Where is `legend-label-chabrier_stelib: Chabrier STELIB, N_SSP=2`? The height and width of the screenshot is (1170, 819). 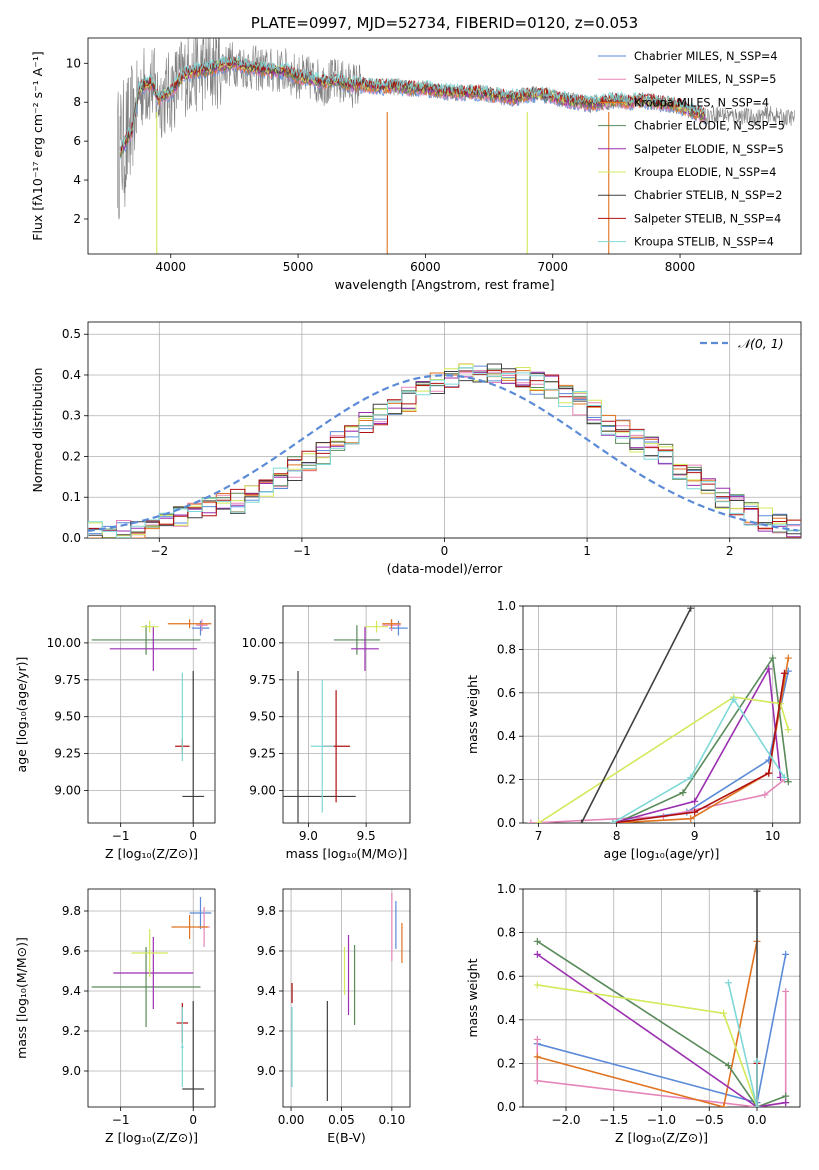 legend-label-chabrier_stelib: Chabrier STELIB, N_SSP=2 is located at coordinates (708, 195).